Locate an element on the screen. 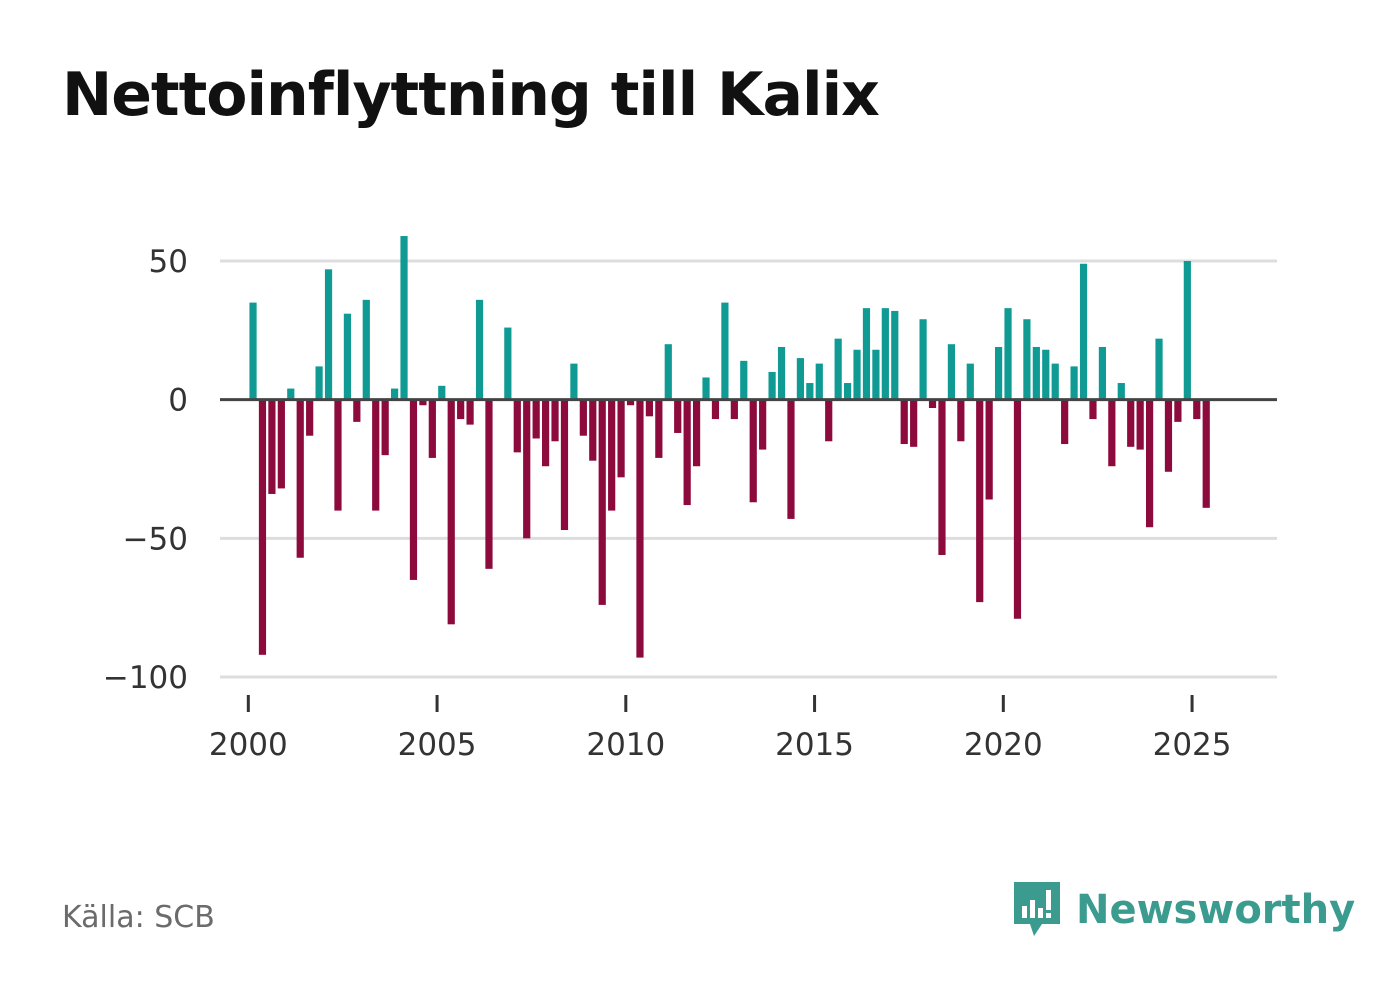 This screenshot has height=999, width=1382. brand-name: Newsworthy is located at coordinates (1216, 910).